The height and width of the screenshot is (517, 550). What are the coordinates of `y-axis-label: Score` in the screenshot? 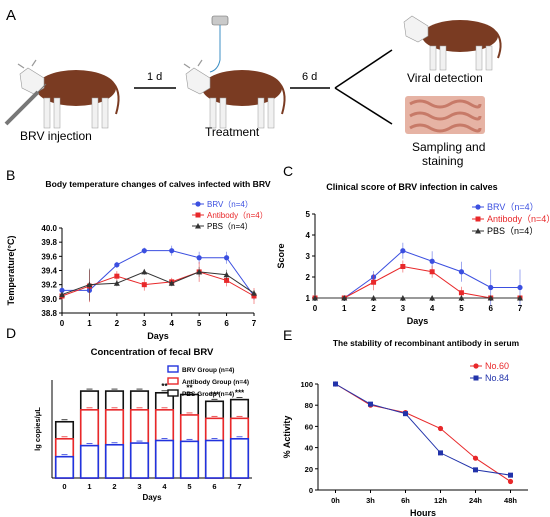 It's located at (281, 255).